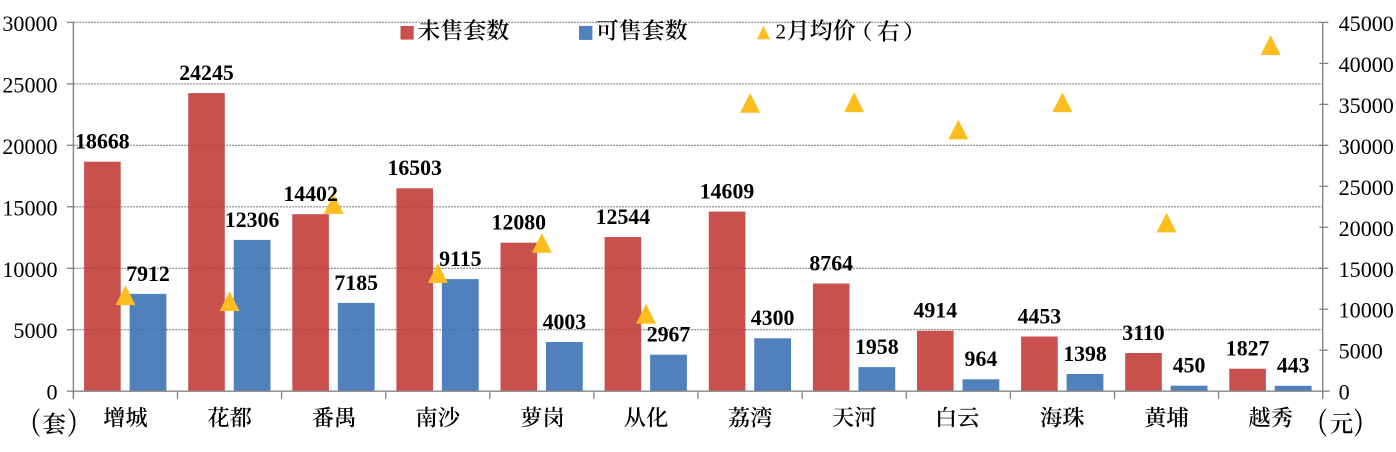  Describe the element at coordinates (356, 283) in the screenshot. I see `svg-text: 7185` at that location.